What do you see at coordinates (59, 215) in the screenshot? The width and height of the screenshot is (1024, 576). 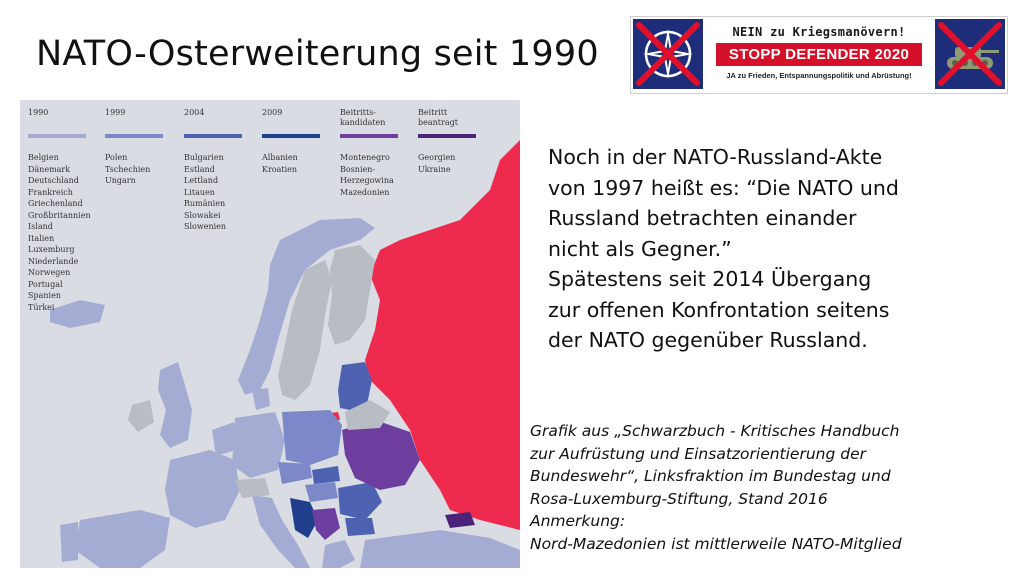 I see `legend-country: Großbritannien` at bounding box center [59, 215].